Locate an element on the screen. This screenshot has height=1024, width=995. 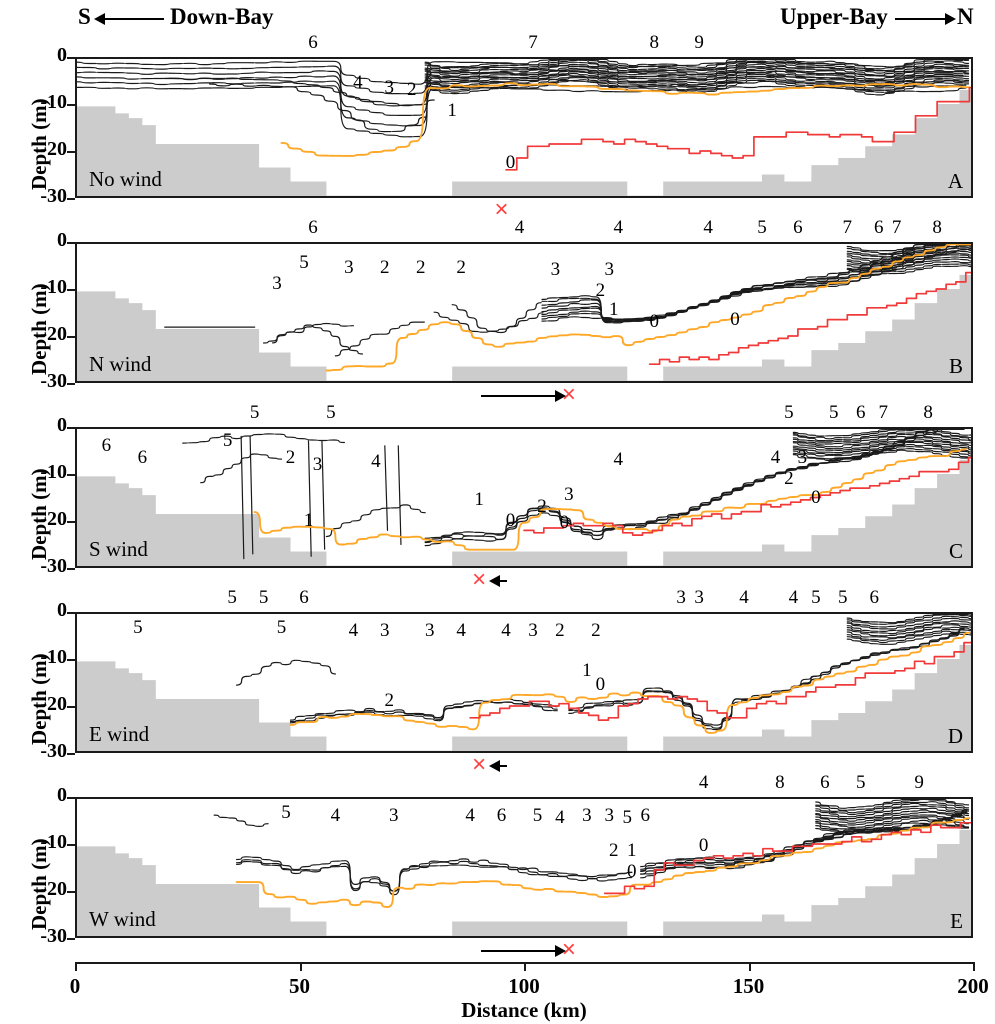
panel-letter: B is located at coordinates (955, 366).